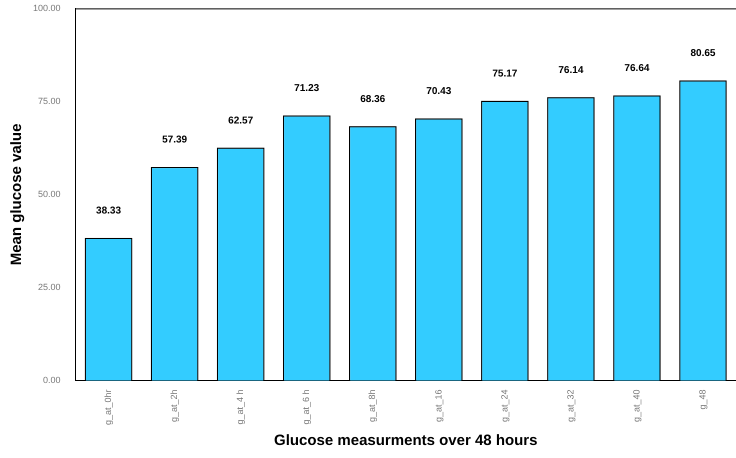 The height and width of the screenshot is (458, 736). What do you see at coordinates (17, 195) in the screenshot?
I see `y-axis-title: Mean glucose value` at bounding box center [17, 195].